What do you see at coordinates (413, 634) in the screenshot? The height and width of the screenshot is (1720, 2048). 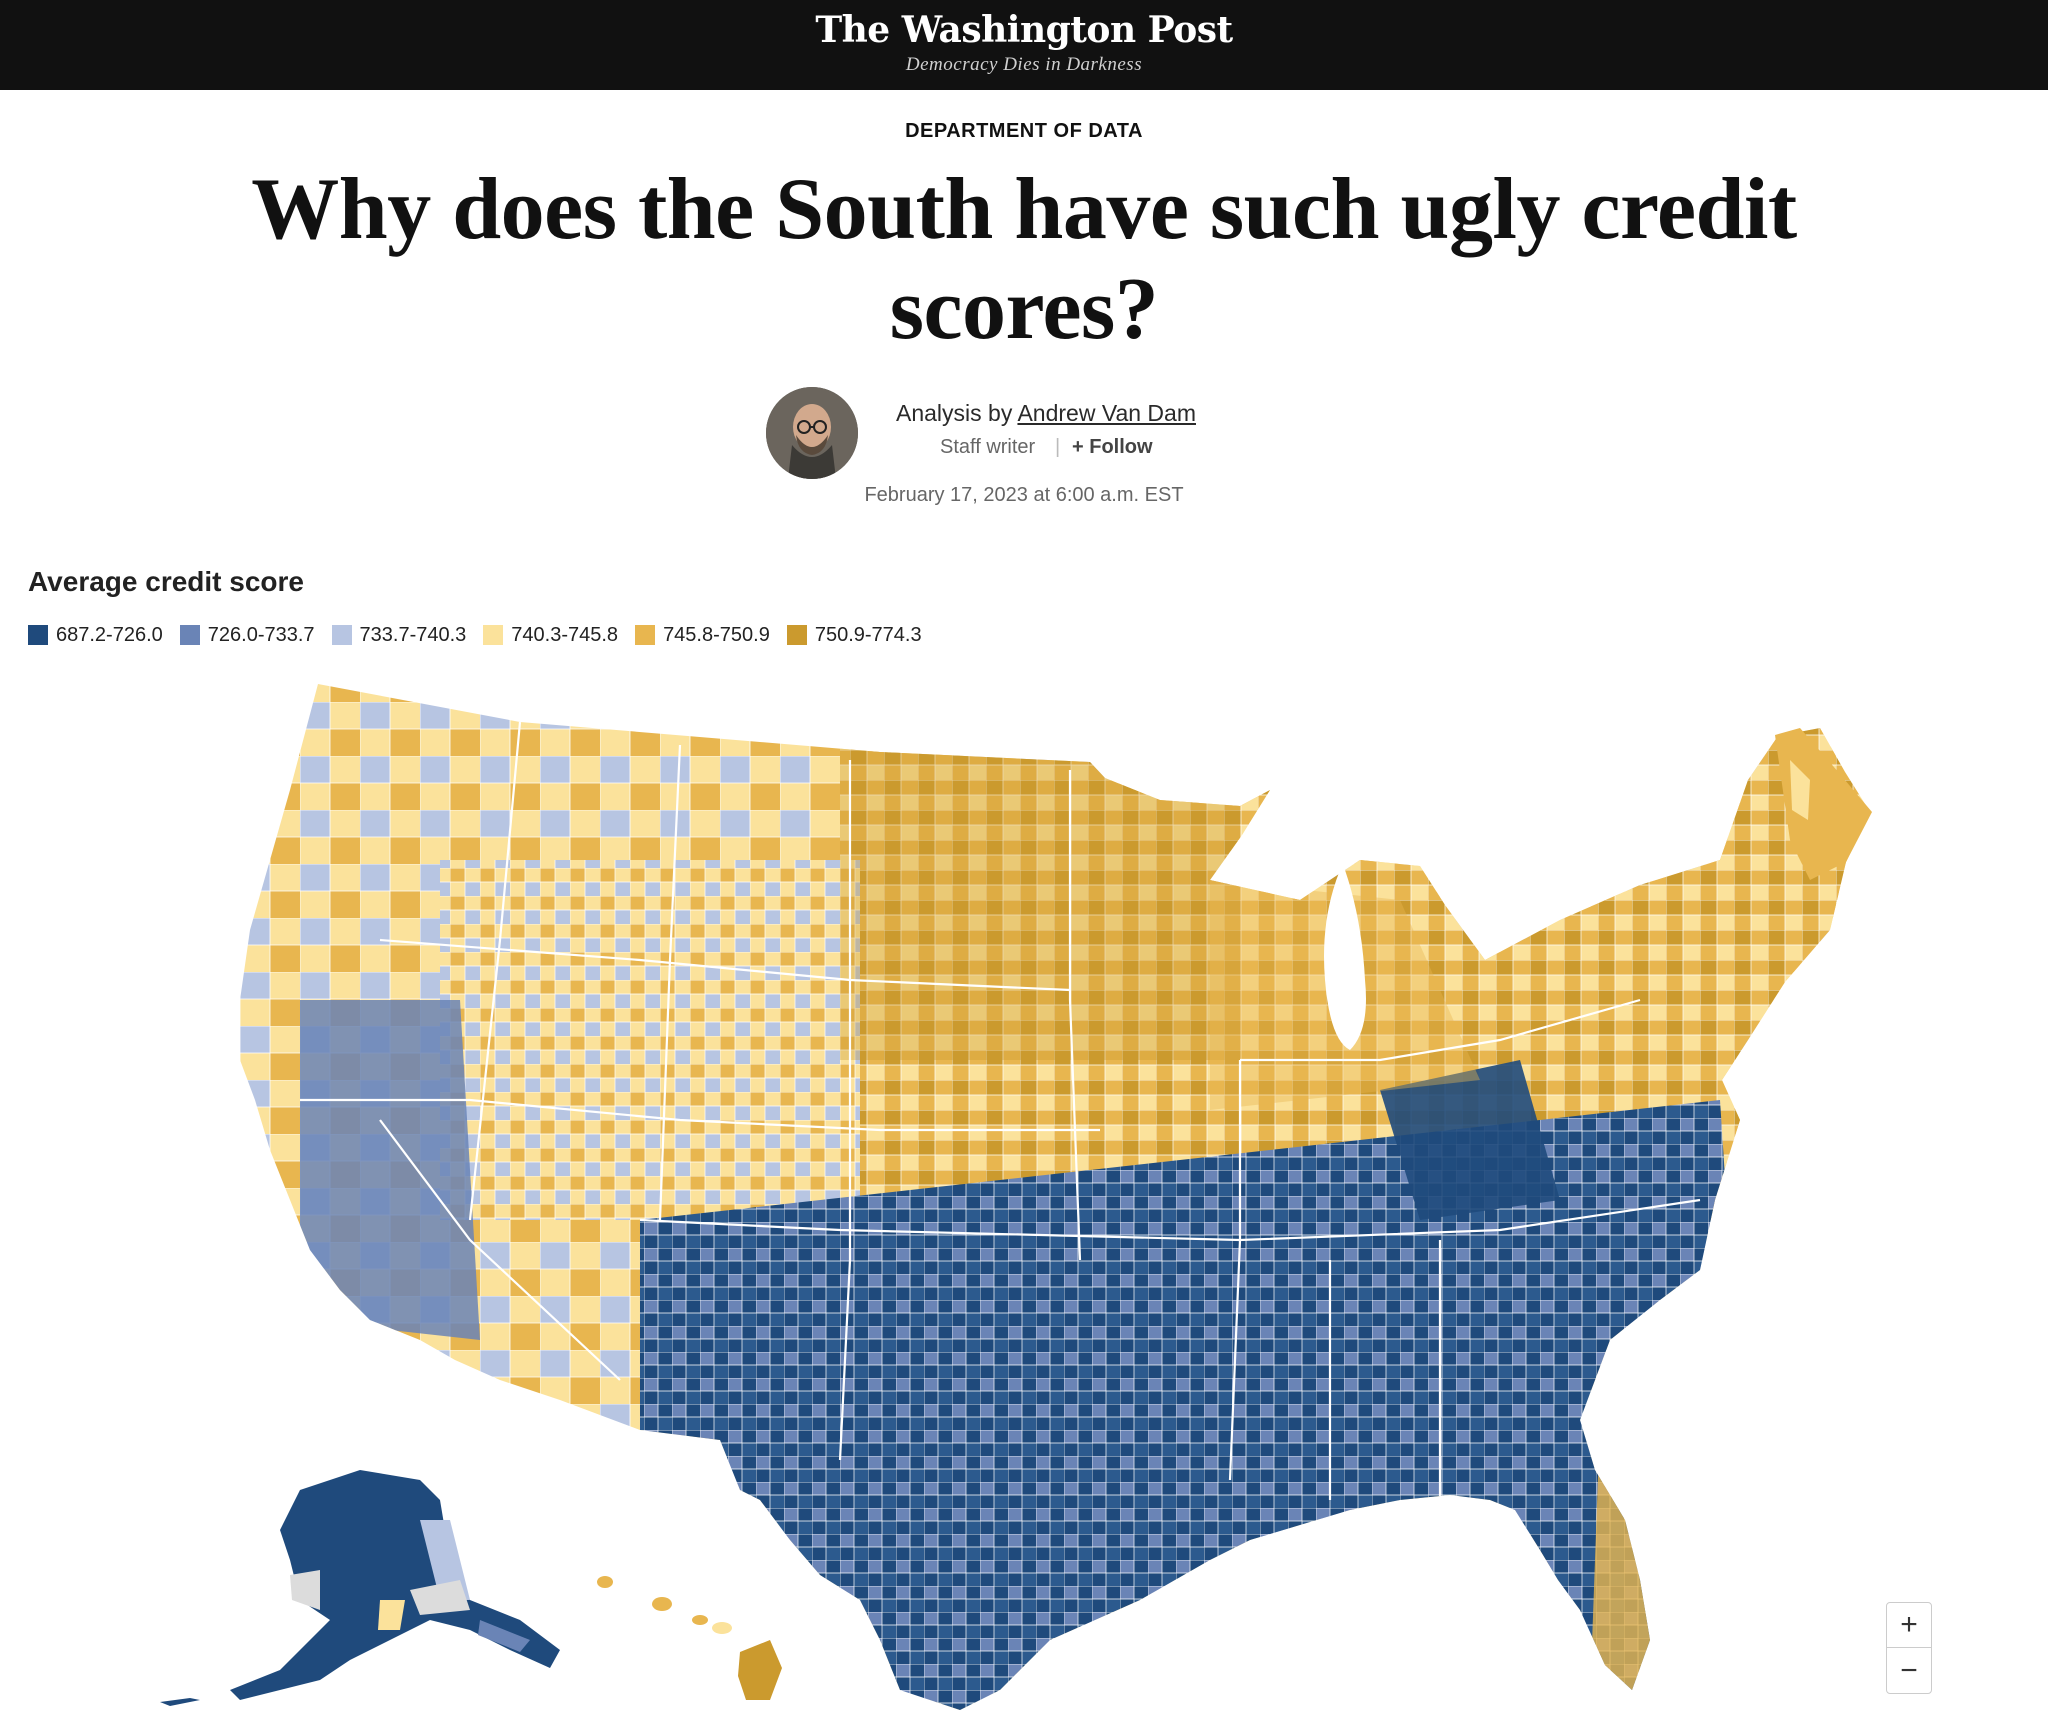 I see `legend-label: 733.7-740.3` at bounding box center [413, 634].